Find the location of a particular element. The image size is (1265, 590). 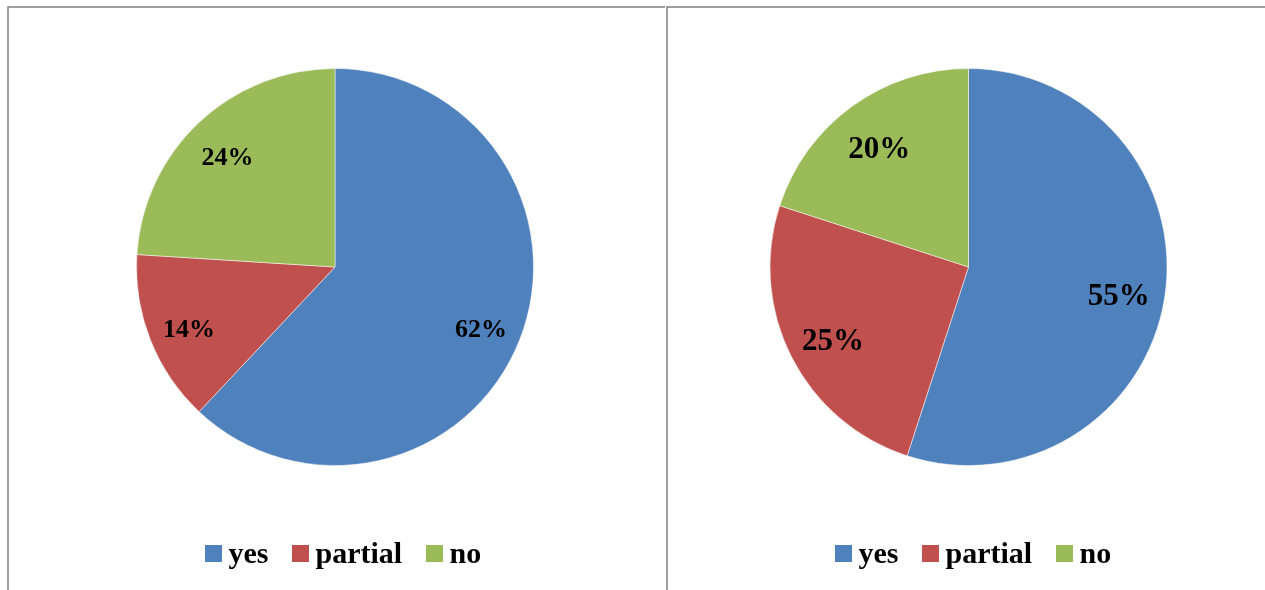

data-label: 55% is located at coordinates (1118, 295).